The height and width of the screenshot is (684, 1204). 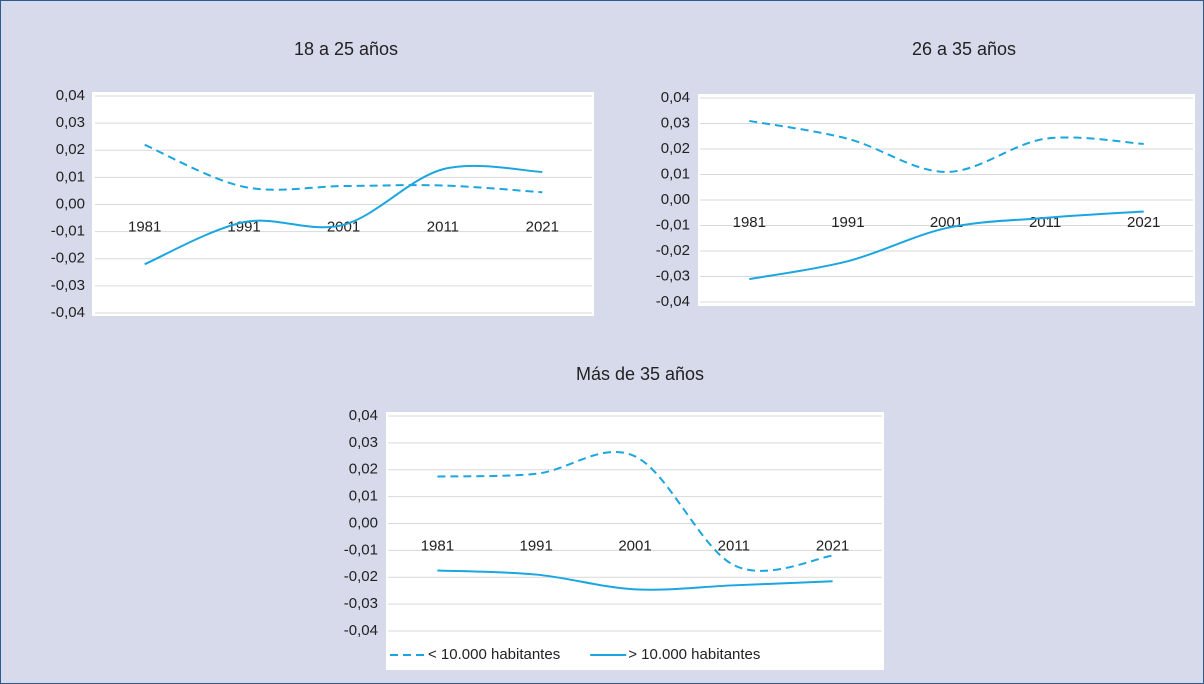 What do you see at coordinates (634, 545) in the screenshot?
I see `x-tick-label: 2001` at bounding box center [634, 545].